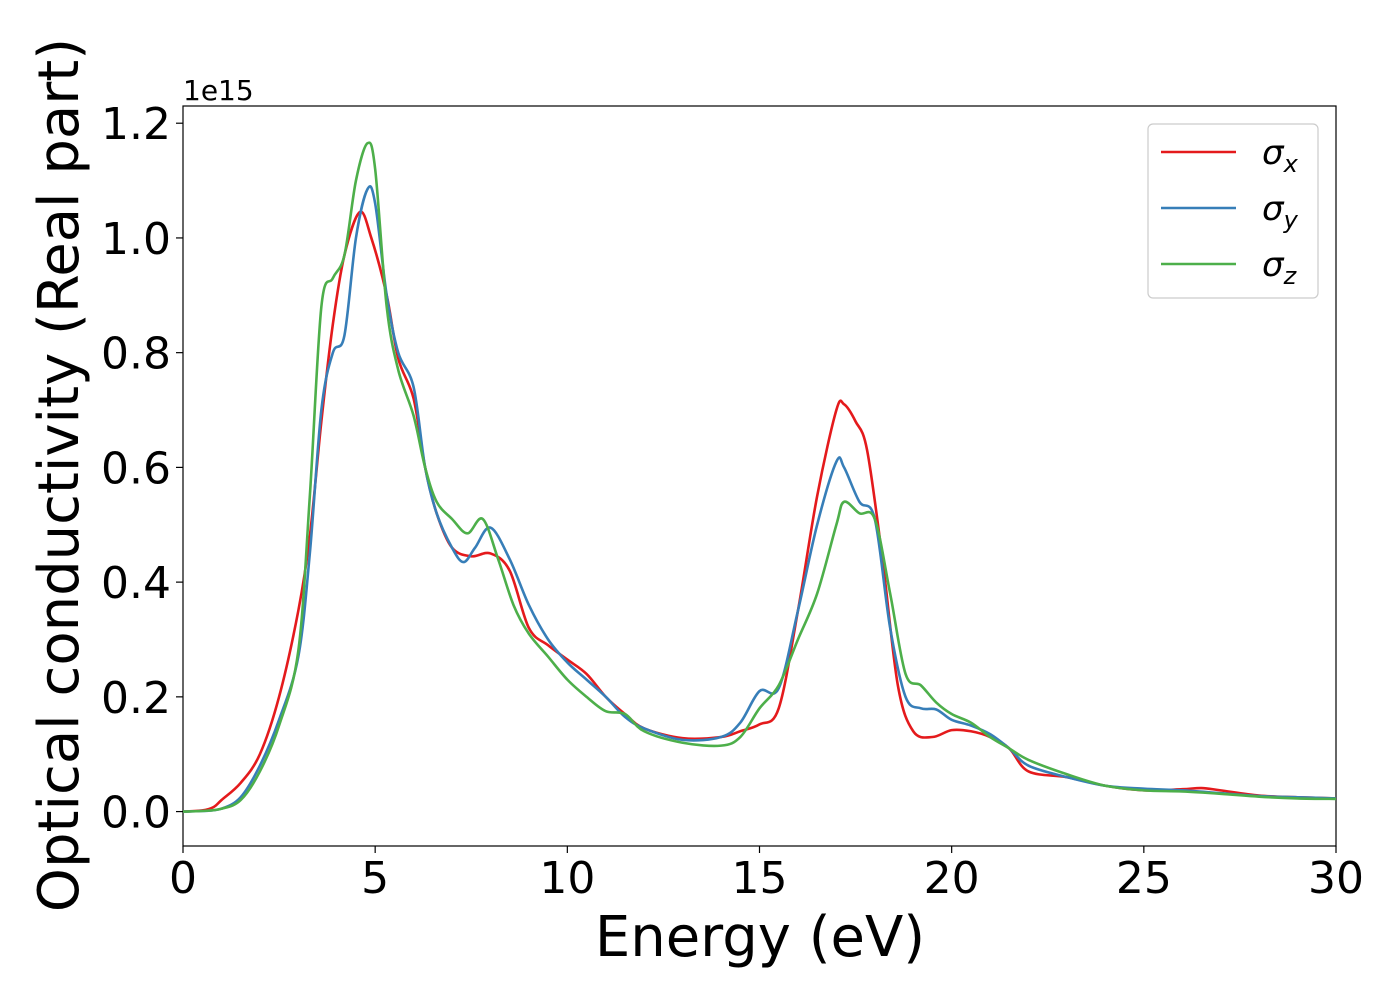 The height and width of the screenshot is (1000, 1400). What do you see at coordinates (1336, 878) in the screenshot?
I see `x-tick-label: 30` at bounding box center [1336, 878].